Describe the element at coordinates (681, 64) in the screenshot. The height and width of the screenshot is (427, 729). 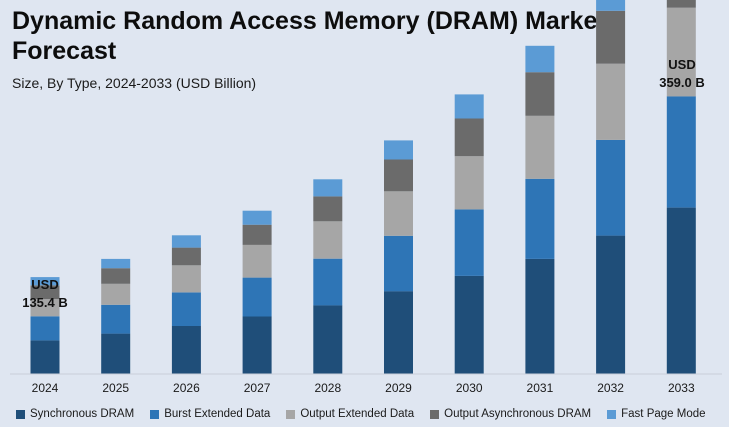
I see `end-annotation-currency: USD` at that location.